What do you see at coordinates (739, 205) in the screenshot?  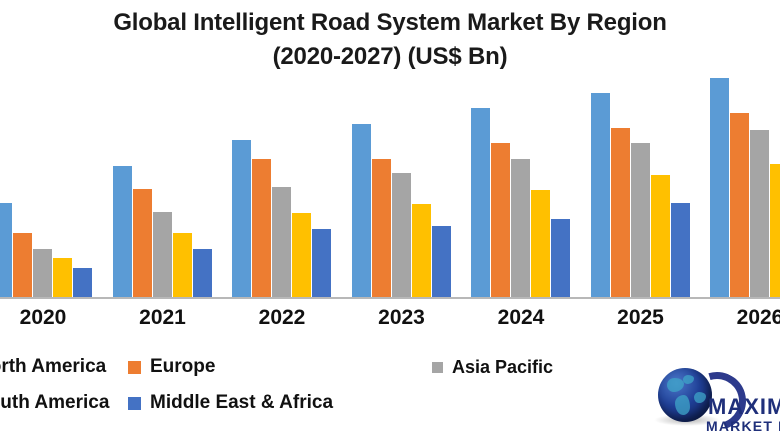 I see `bar-2026-europe` at bounding box center [739, 205].